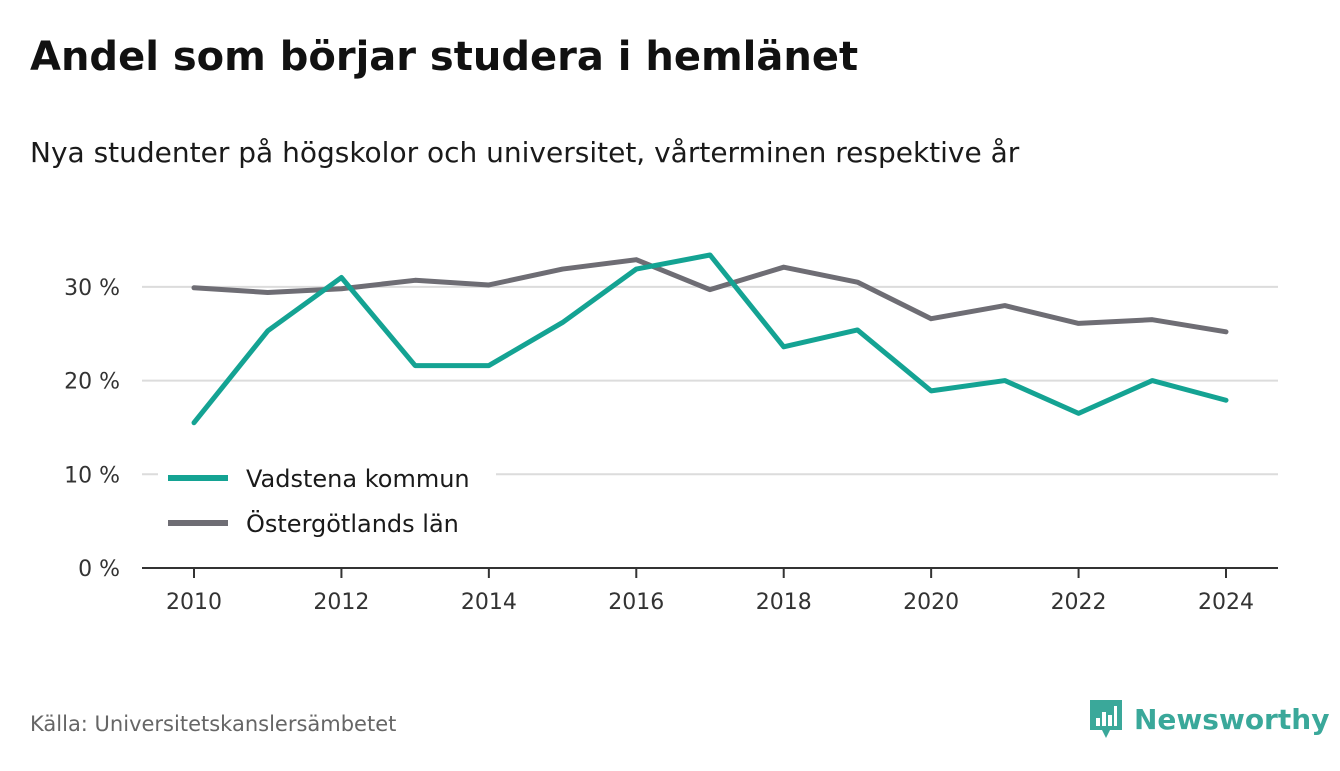 The height and width of the screenshot is (771, 1340). I want to click on legend: Vadstena kommun Östergötlands län, so click(327, 502).